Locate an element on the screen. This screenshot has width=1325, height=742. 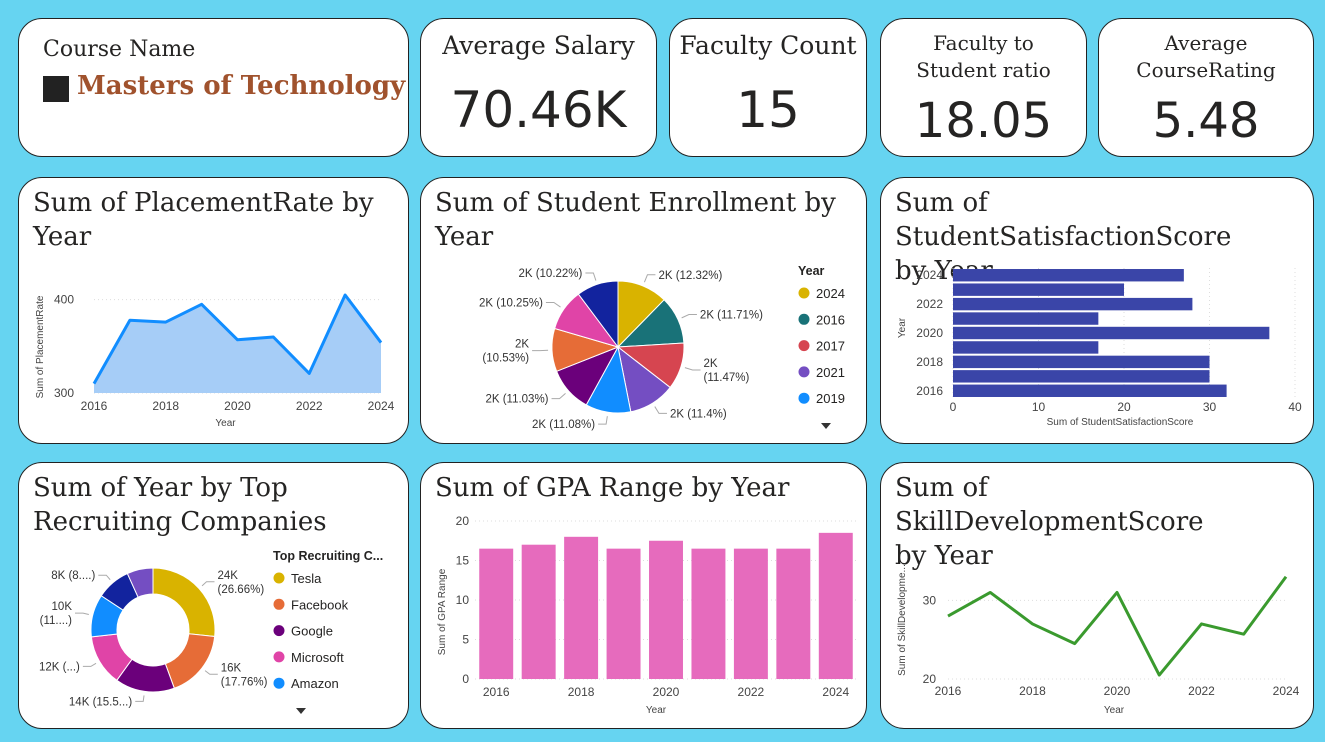
skill-title-line1: Sum of SkillDevelopmentScore is located at coordinates (1049, 505).